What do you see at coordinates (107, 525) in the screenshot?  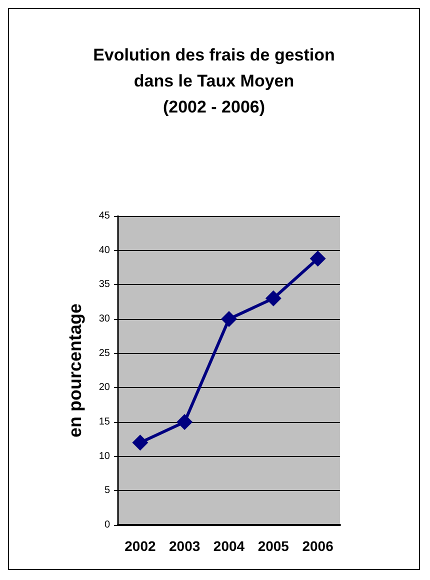 I see `y-tick-label: 0` at bounding box center [107, 525].